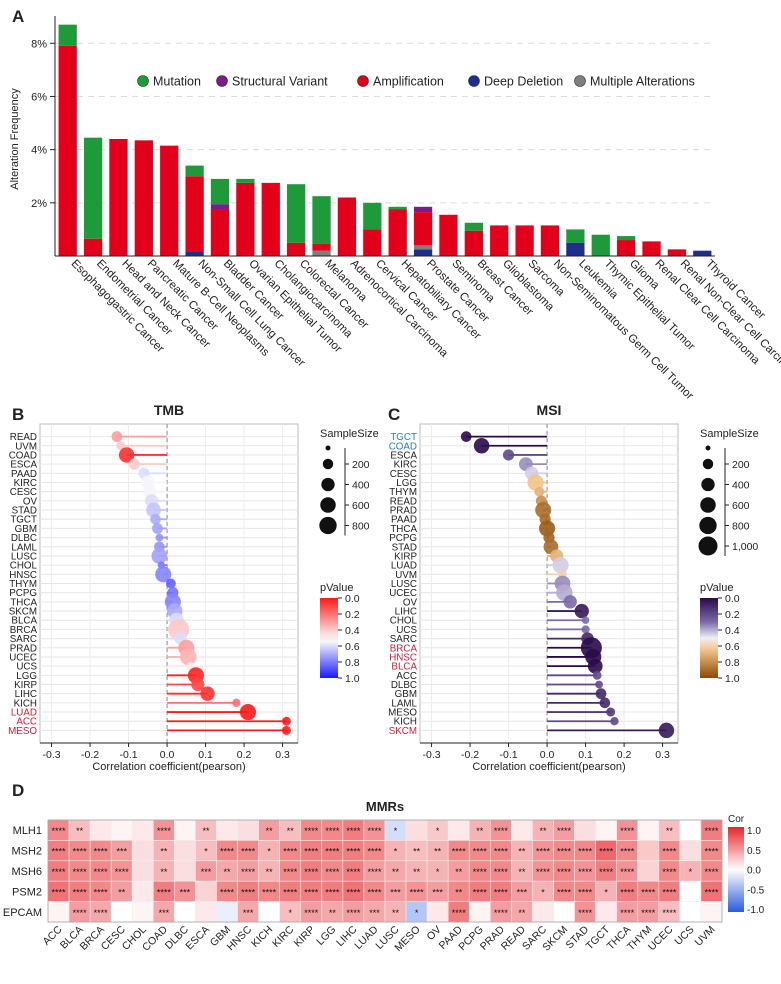  I want to click on row-label: LUSC, so click(24, 556).